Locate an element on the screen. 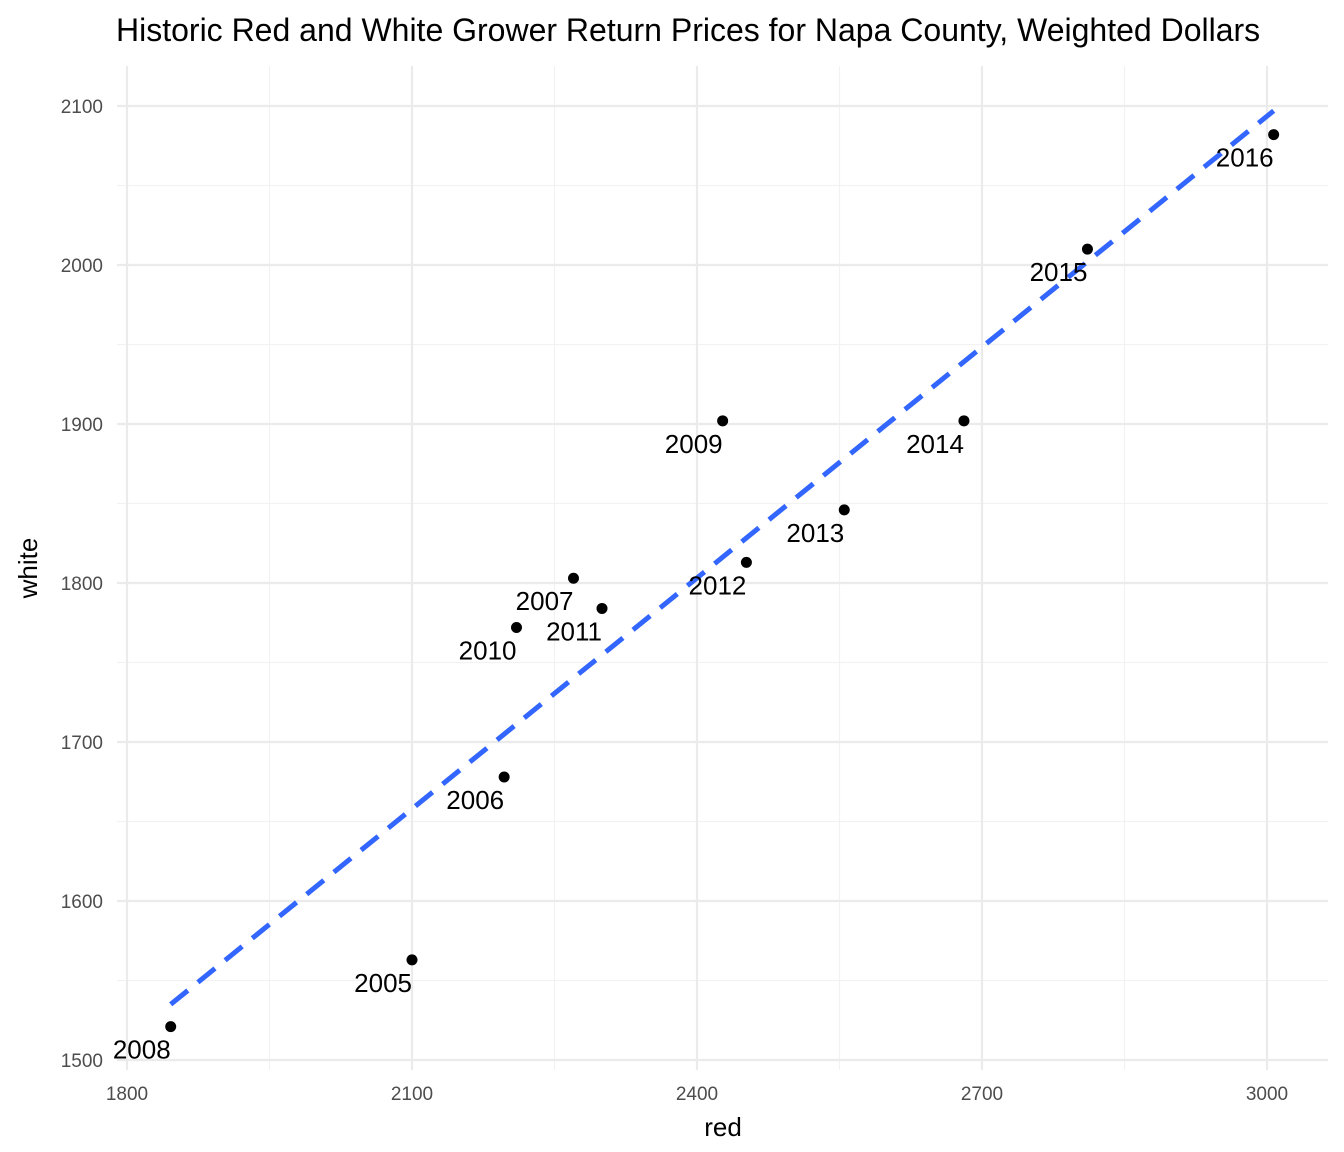 The image size is (1344, 1152). y-tick-label: 1800 is located at coordinates (82, 584).